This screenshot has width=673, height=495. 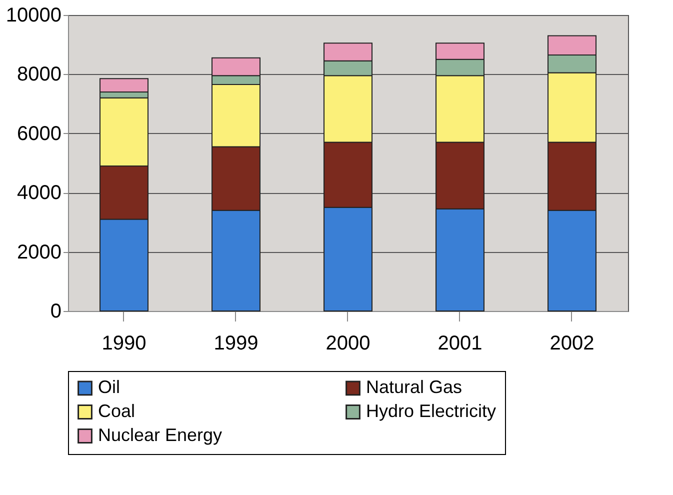 I want to click on x-tick-label: 2002, so click(x=572, y=343).